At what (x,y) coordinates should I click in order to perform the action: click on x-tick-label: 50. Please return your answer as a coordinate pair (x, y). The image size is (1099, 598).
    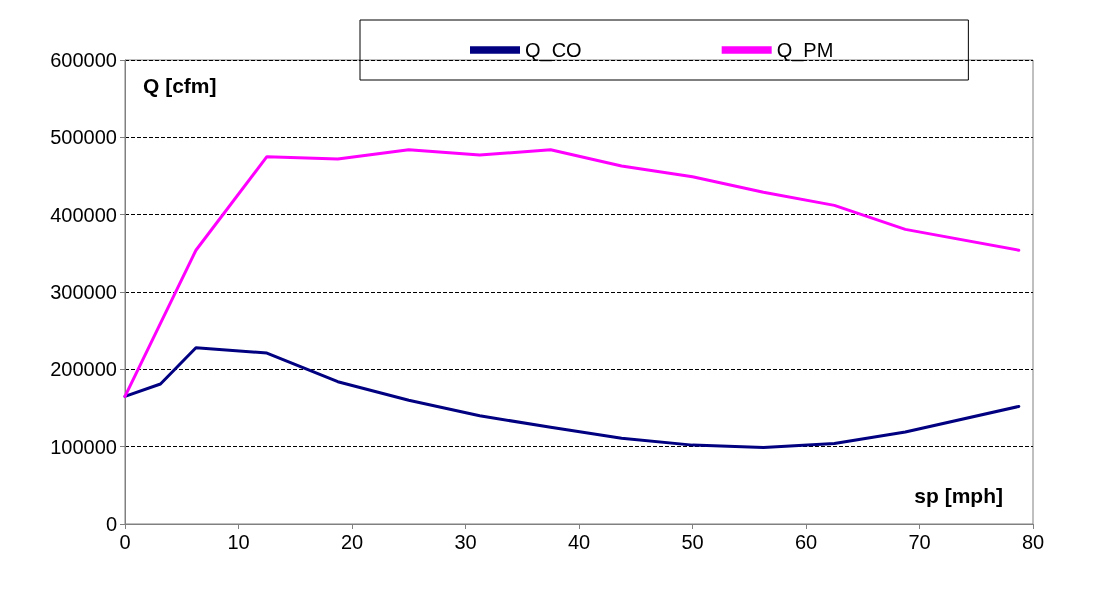
    Looking at the image, I should click on (692, 542).